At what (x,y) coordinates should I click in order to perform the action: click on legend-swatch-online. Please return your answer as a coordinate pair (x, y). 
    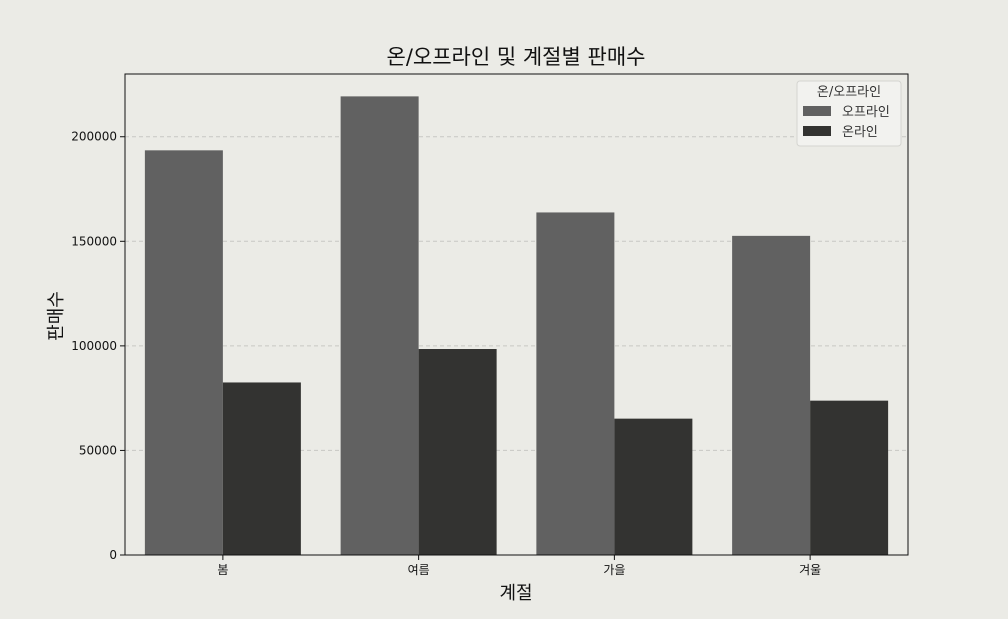
    Looking at the image, I should click on (817, 131).